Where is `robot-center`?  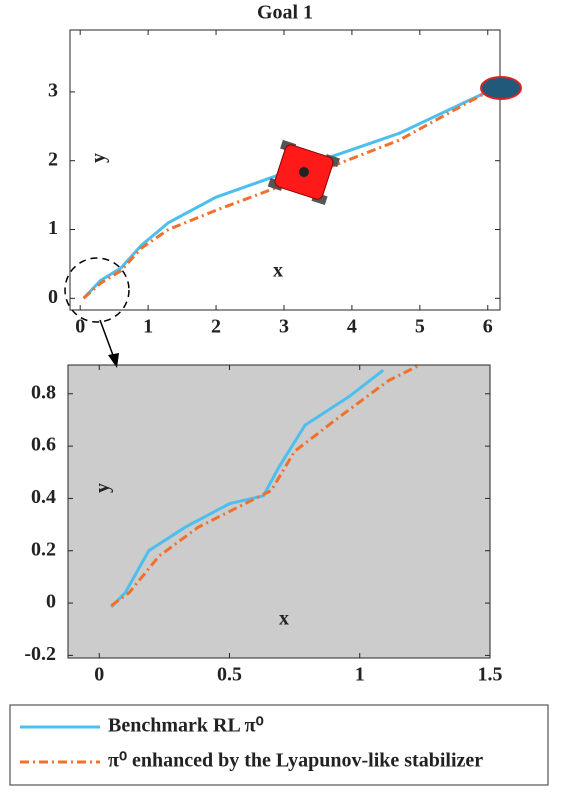 robot-center is located at coordinates (304, 172).